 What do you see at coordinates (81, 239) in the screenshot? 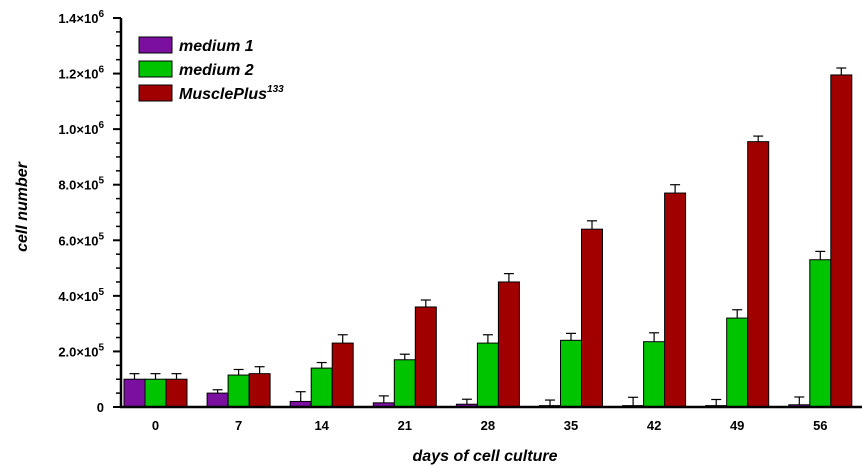
I see `y-tick-label: 6.0×10⁵` at bounding box center [81, 239].